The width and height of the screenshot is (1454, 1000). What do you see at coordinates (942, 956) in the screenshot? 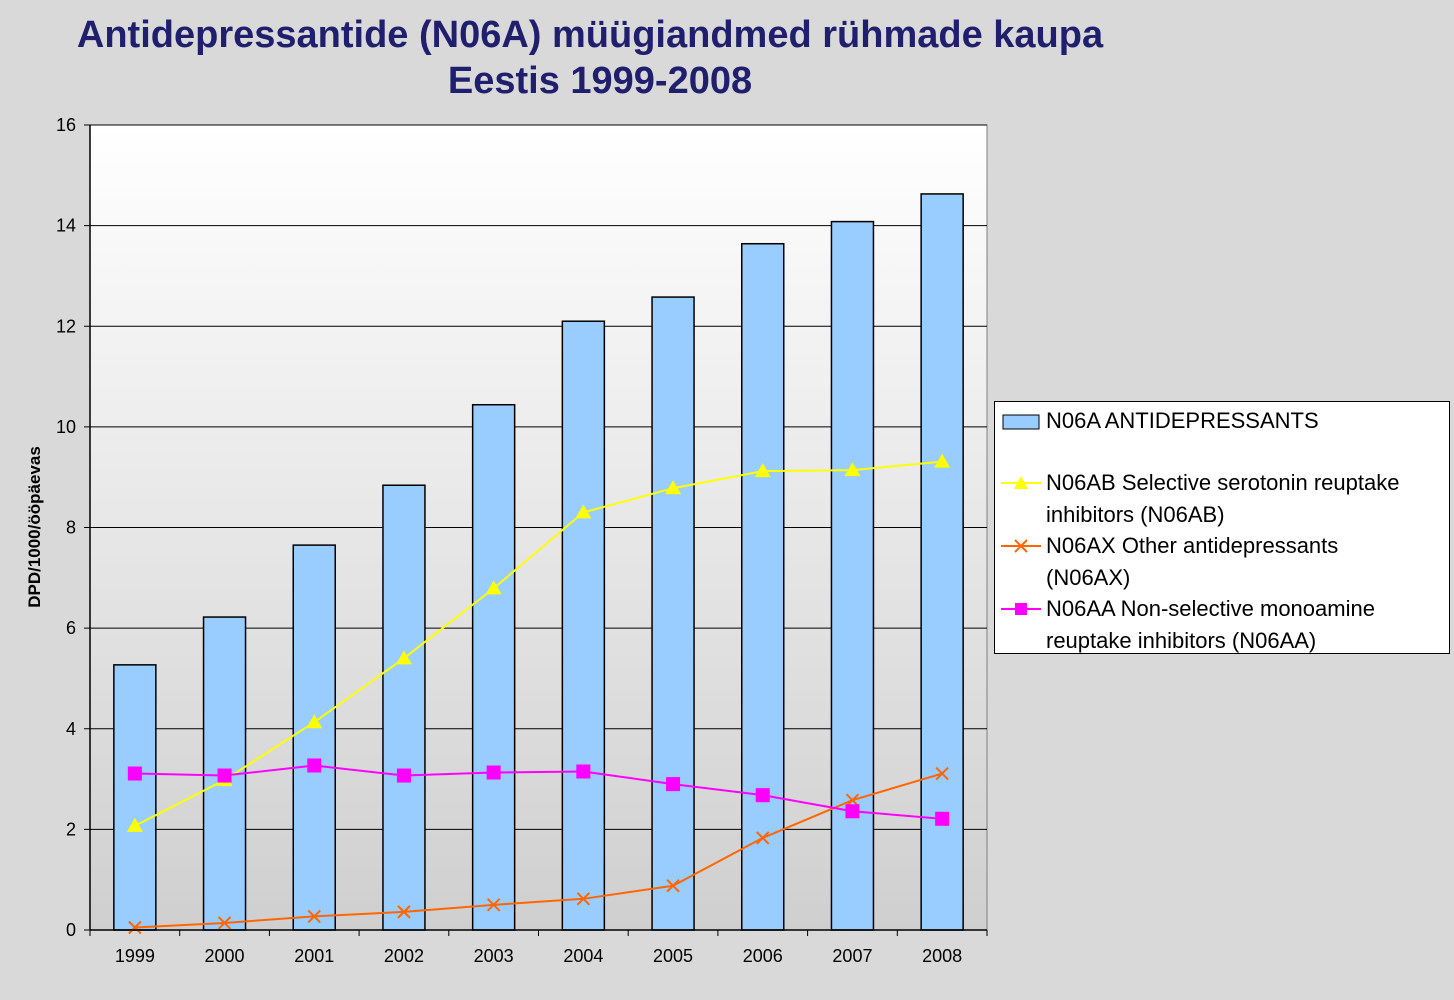
I see `x-tick-label: 2008` at bounding box center [942, 956].